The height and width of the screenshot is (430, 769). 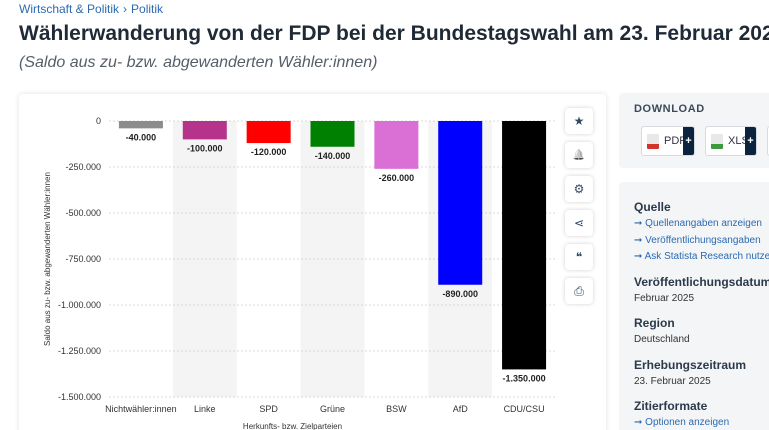 I want to click on settings-button: ⚙, so click(x=579, y=189).